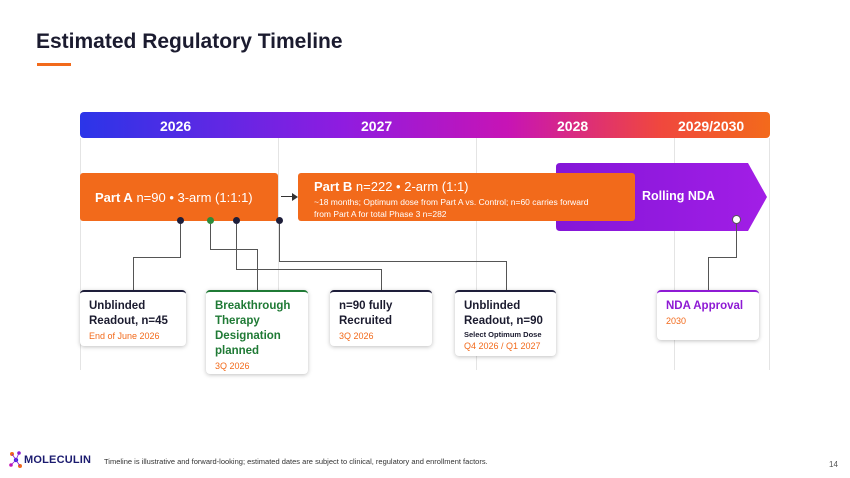 This screenshot has width=850, height=478. Describe the element at coordinates (678, 196) in the screenshot. I see `rolling-nda-label: Rolling NDA` at that location.